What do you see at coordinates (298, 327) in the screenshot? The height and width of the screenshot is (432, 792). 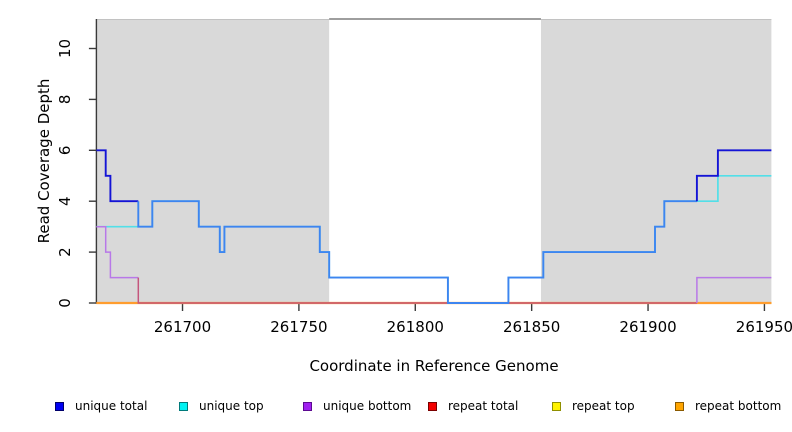 I see `x-tick-label: 261750` at bounding box center [298, 327].